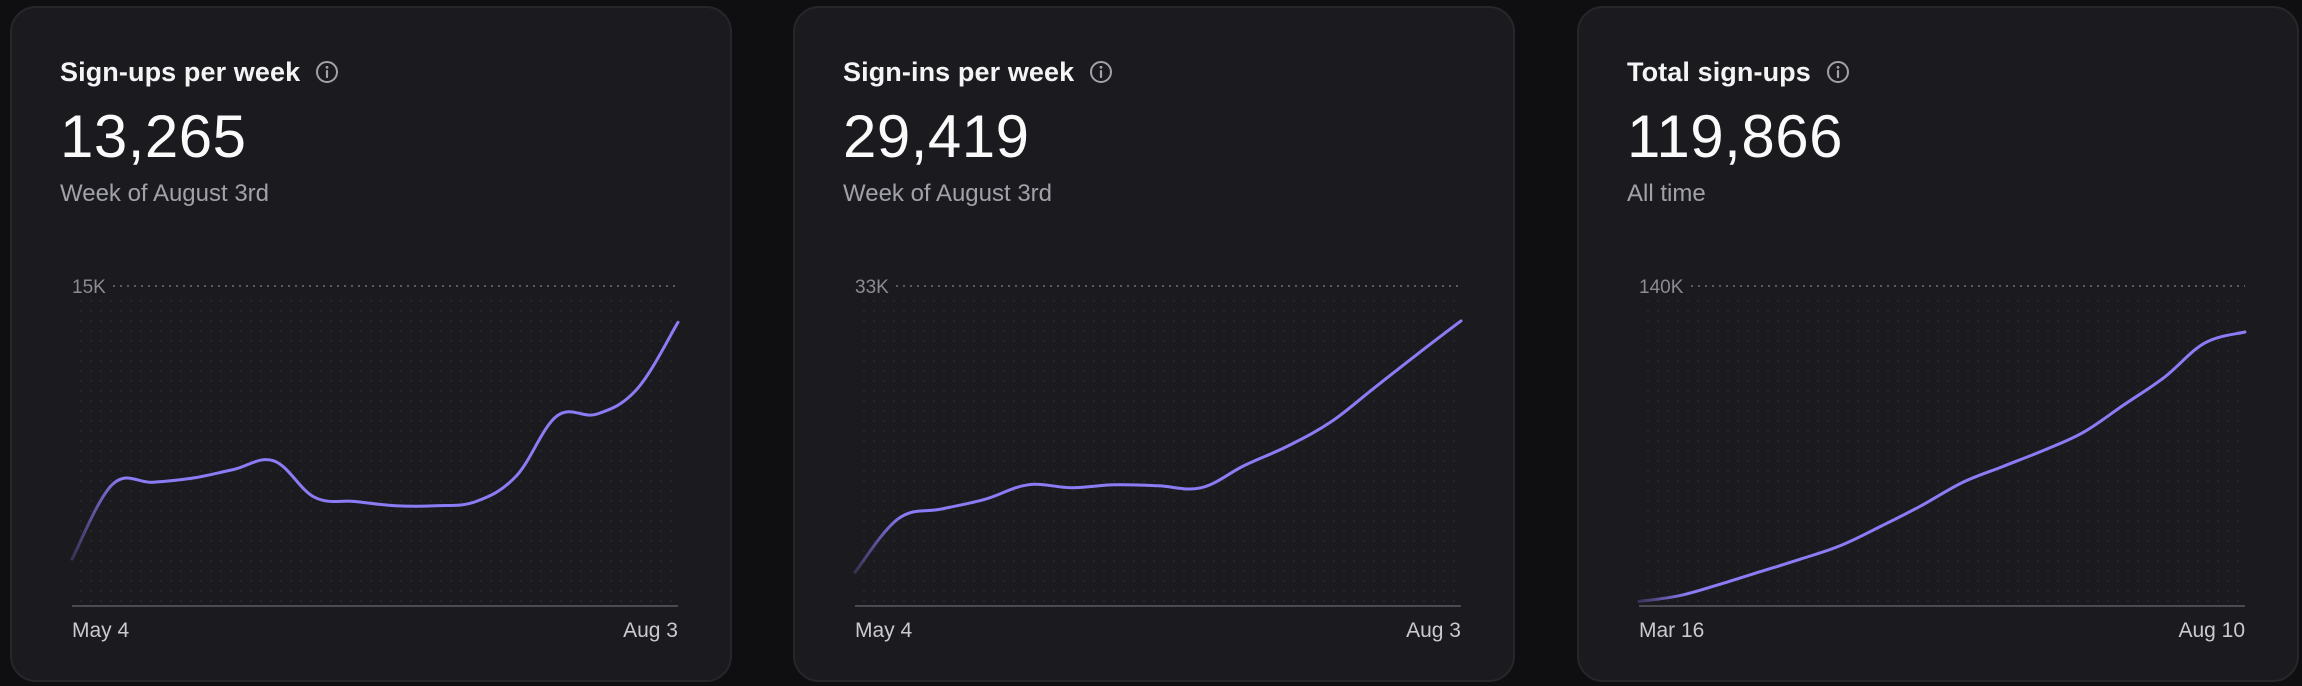 The height and width of the screenshot is (686, 2302). Describe the element at coordinates (872, 287) in the screenshot. I see `y-max-label: 33K` at that location.